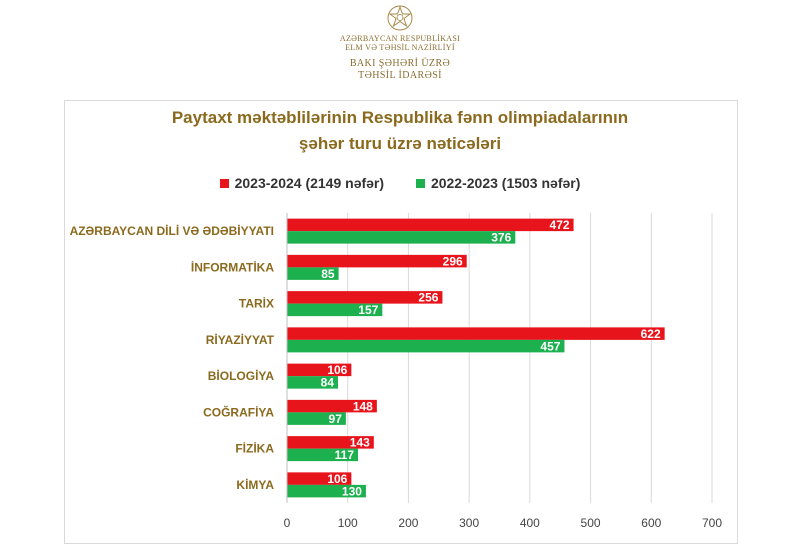  Describe the element at coordinates (255, 484) in the screenshot. I see `category-label: KİMYA` at that location.